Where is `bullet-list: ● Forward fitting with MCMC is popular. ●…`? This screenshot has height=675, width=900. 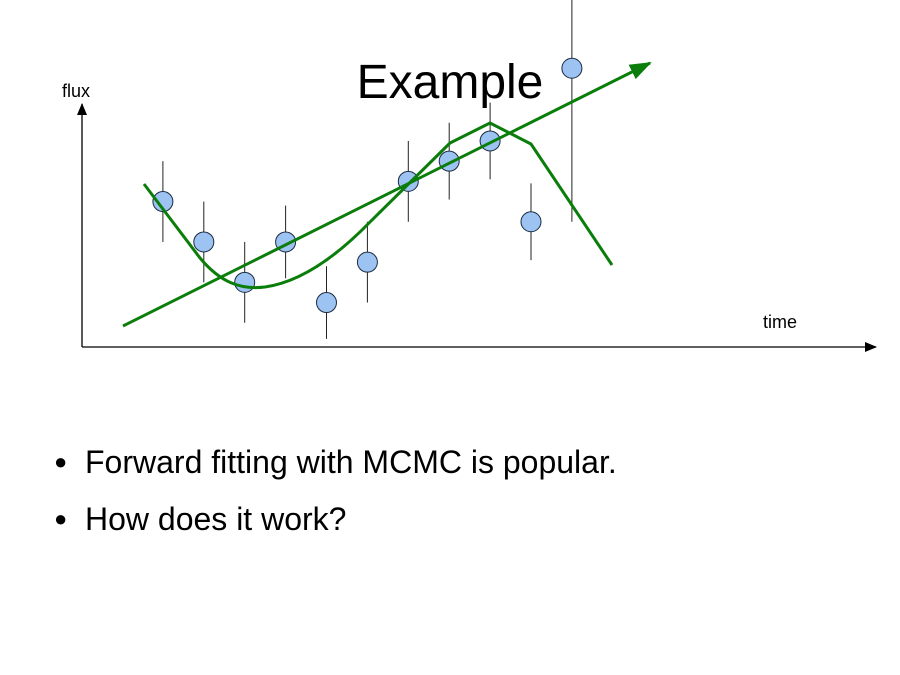 bullet-list: ● Forward fitting with MCMC is popular. ●… is located at coordinates (335, 495).